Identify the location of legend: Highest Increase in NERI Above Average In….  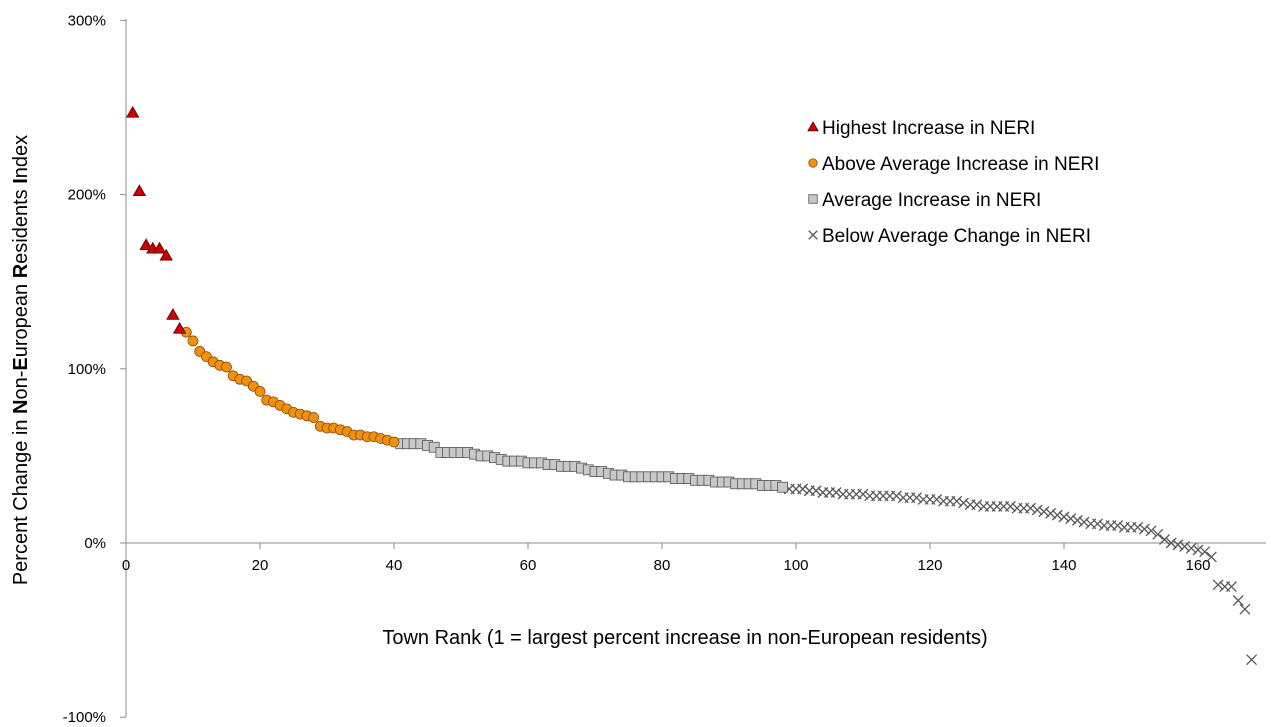
(953, 182).